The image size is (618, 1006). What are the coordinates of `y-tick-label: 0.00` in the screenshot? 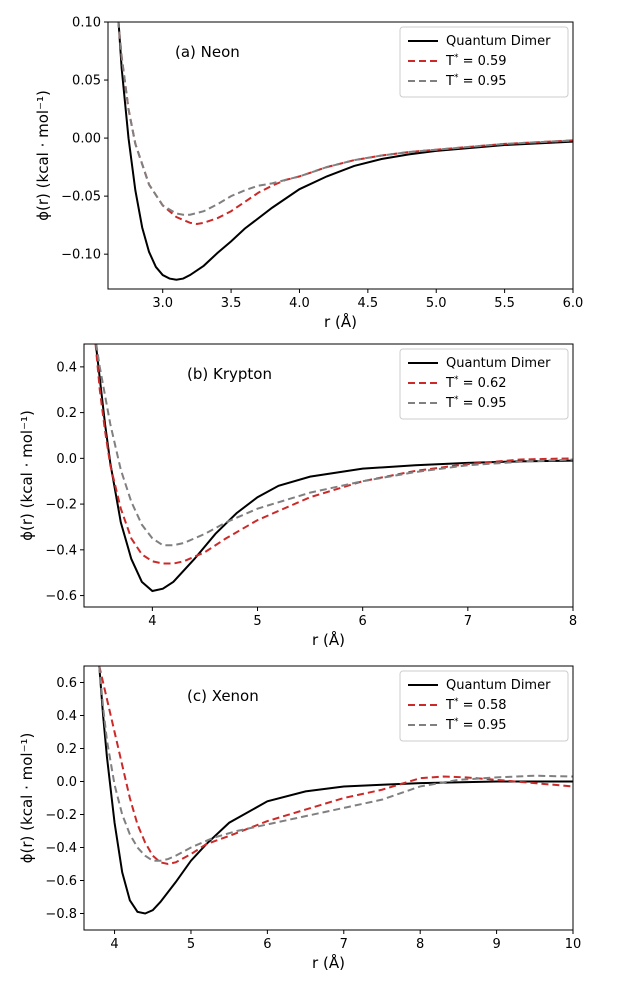 It's located at (86, 139).